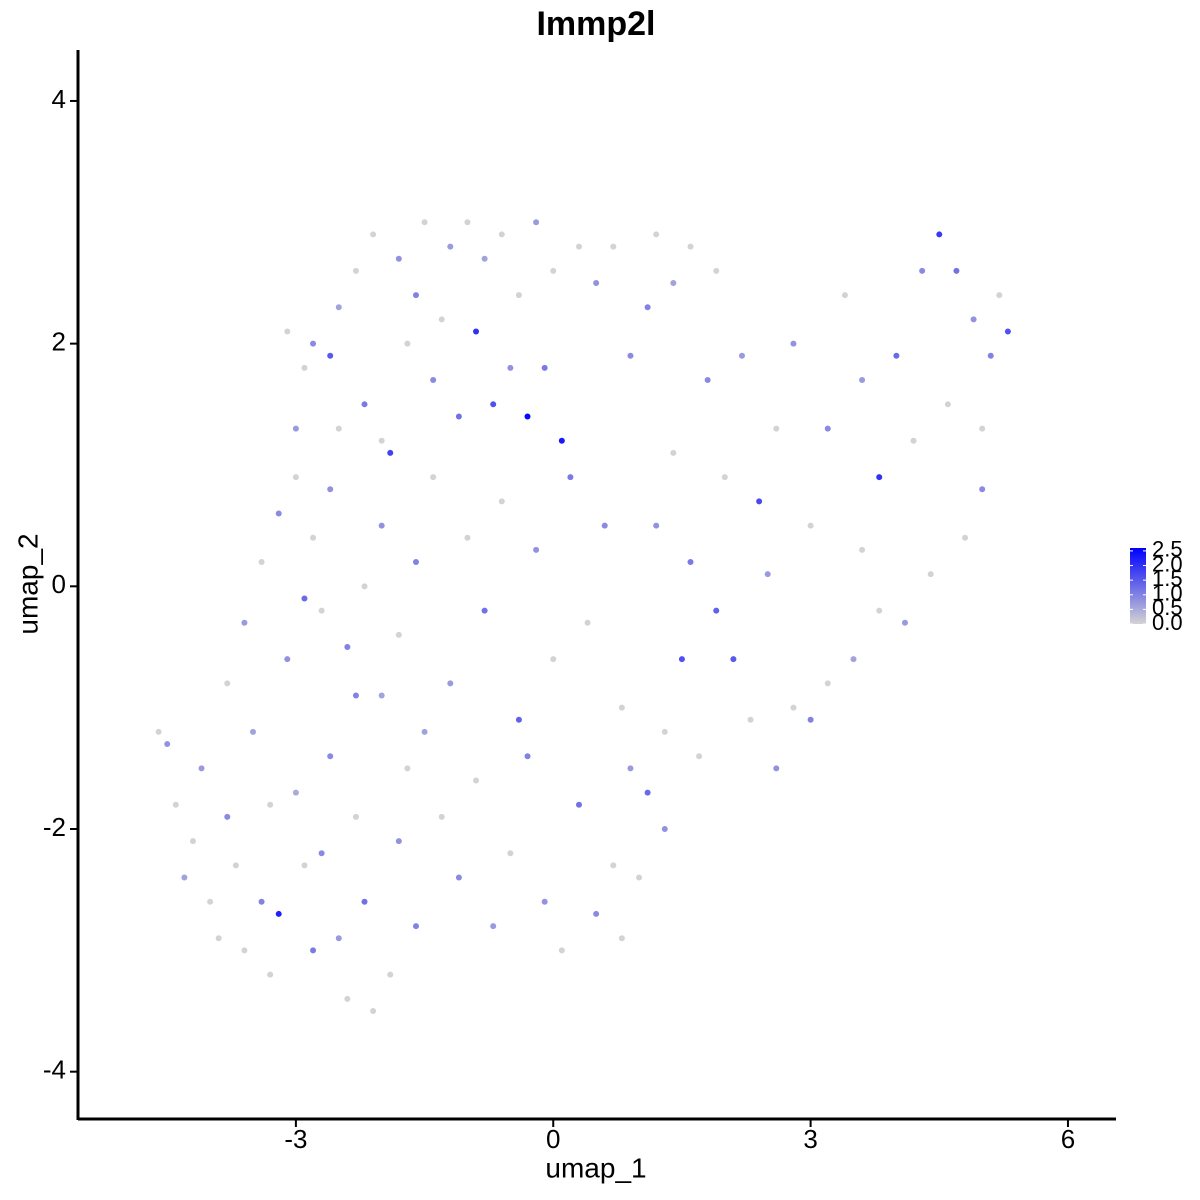  I want to click on chart-title: Immp2l, so click(595, 24).